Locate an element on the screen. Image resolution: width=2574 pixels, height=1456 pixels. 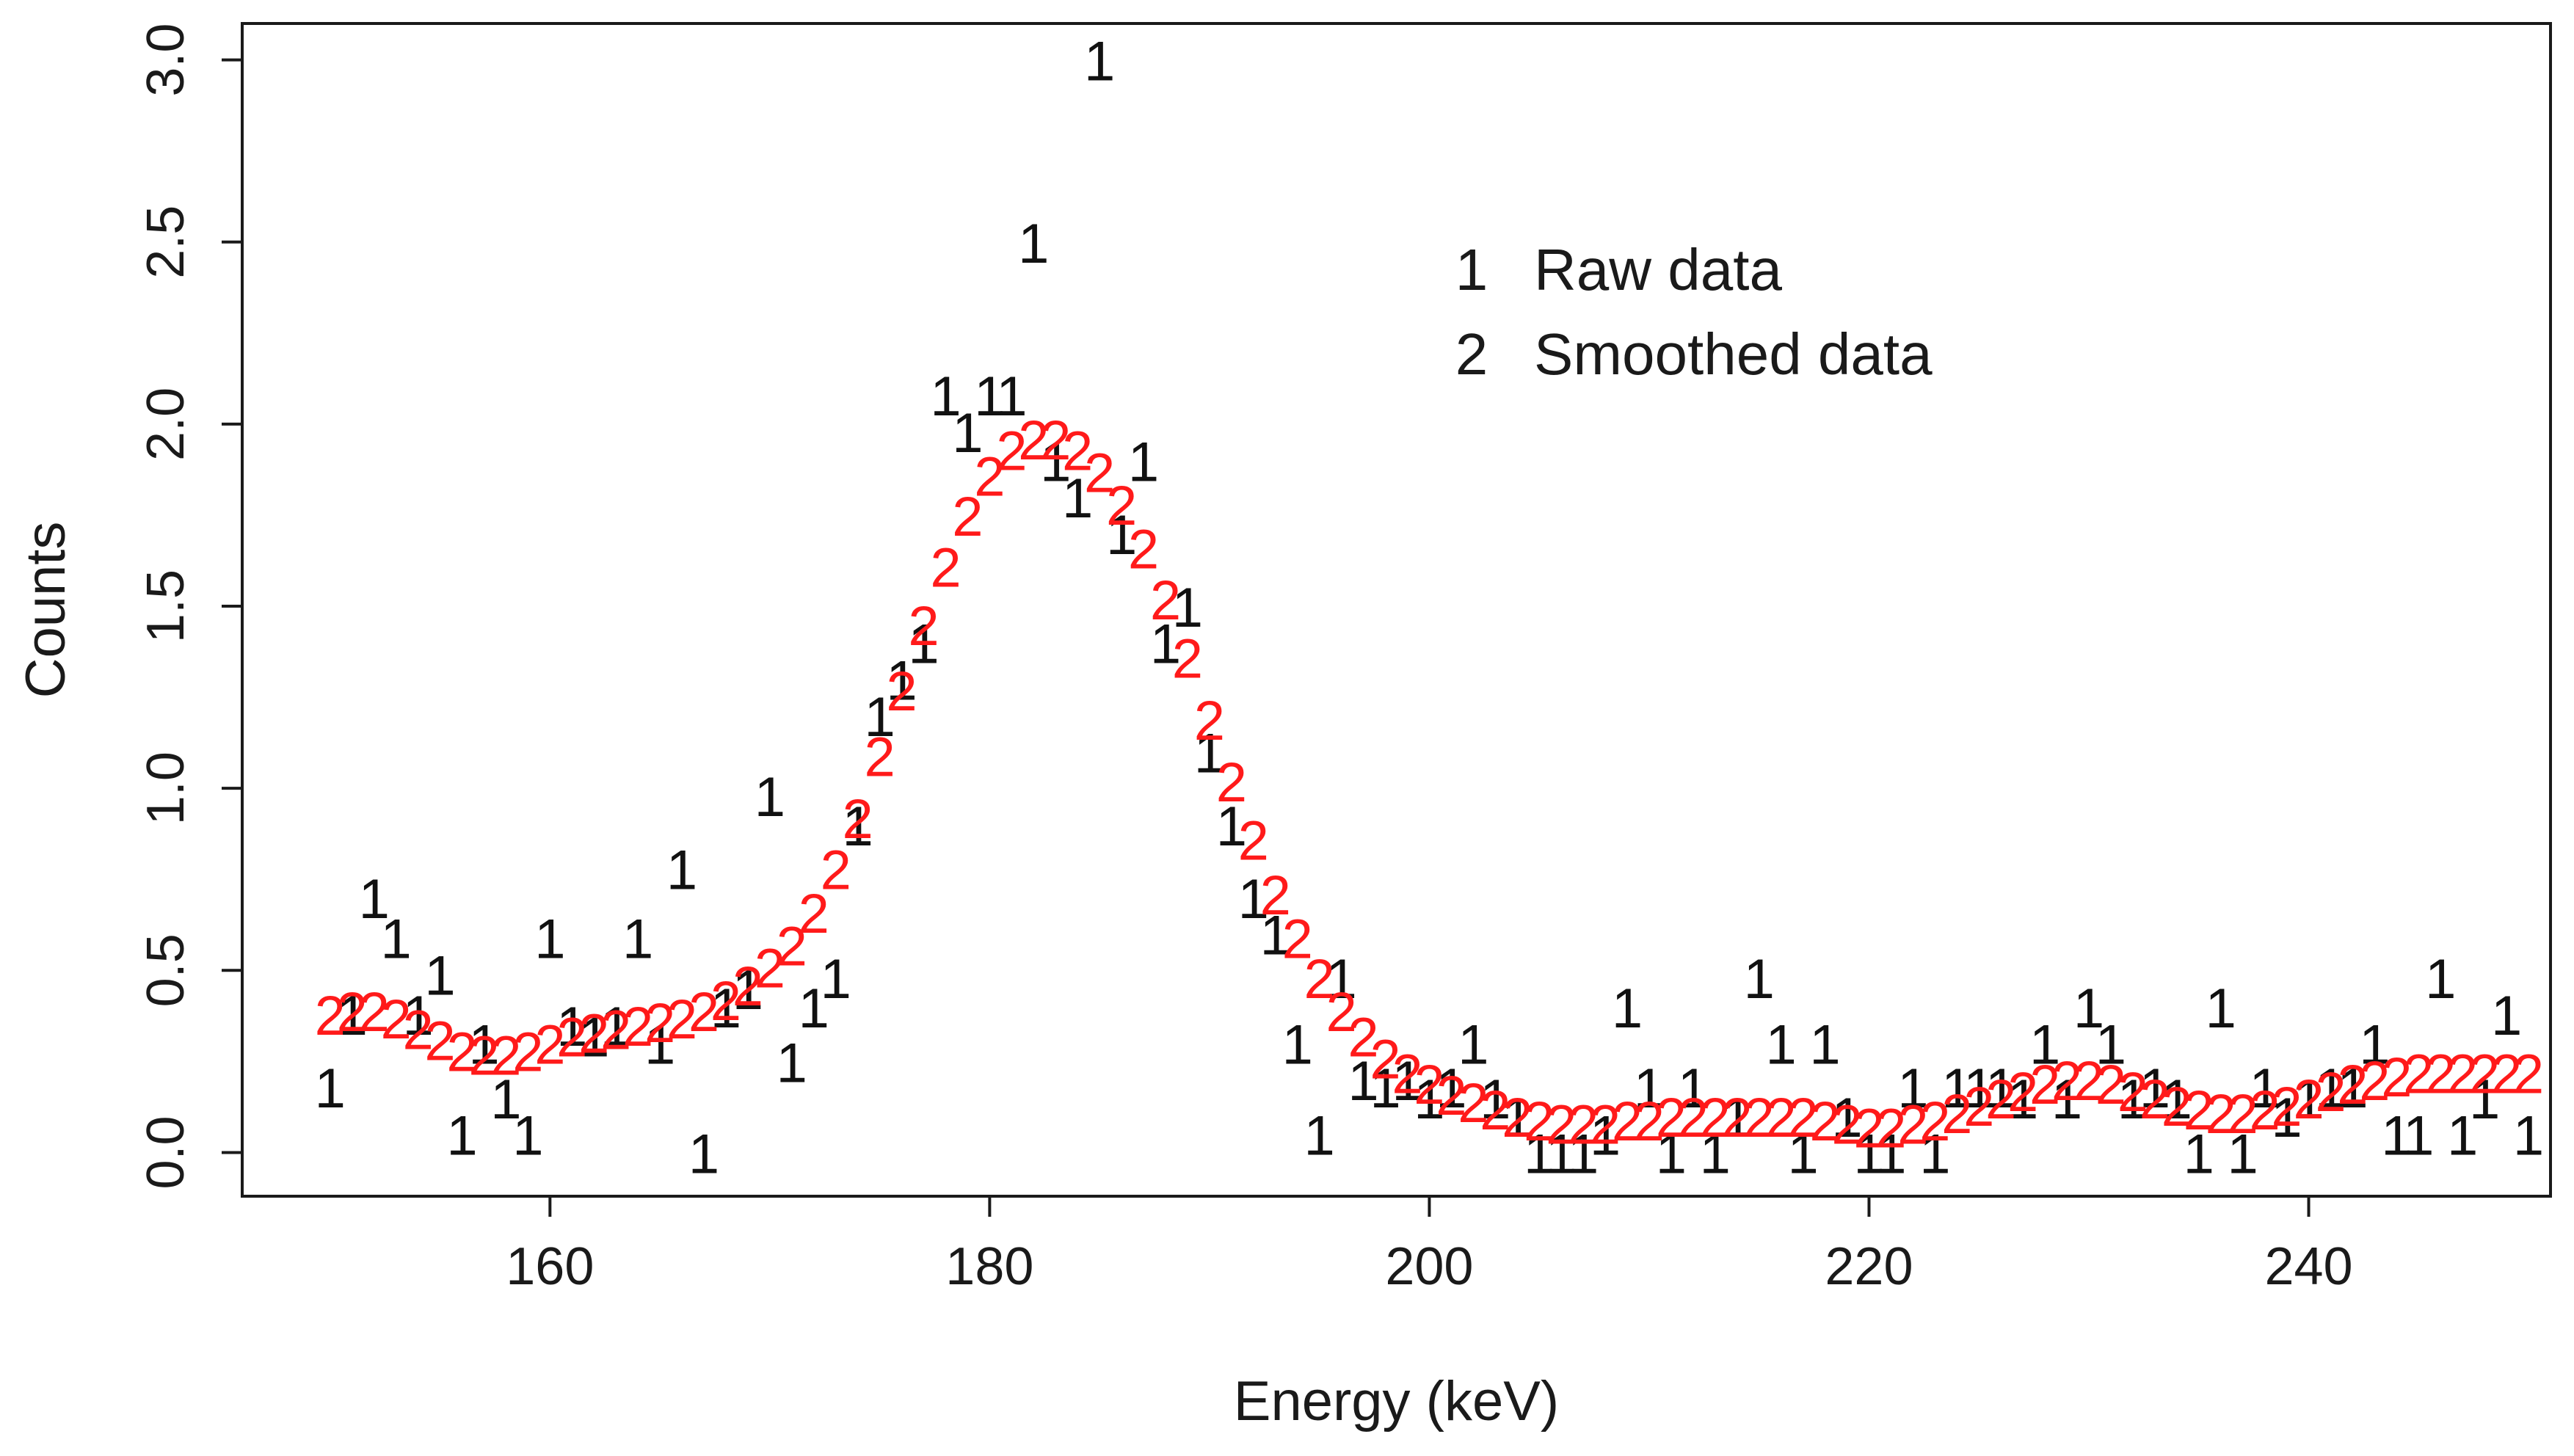
y-tick-label-0.0: 0.0 is located at coordinates (166, 1152).